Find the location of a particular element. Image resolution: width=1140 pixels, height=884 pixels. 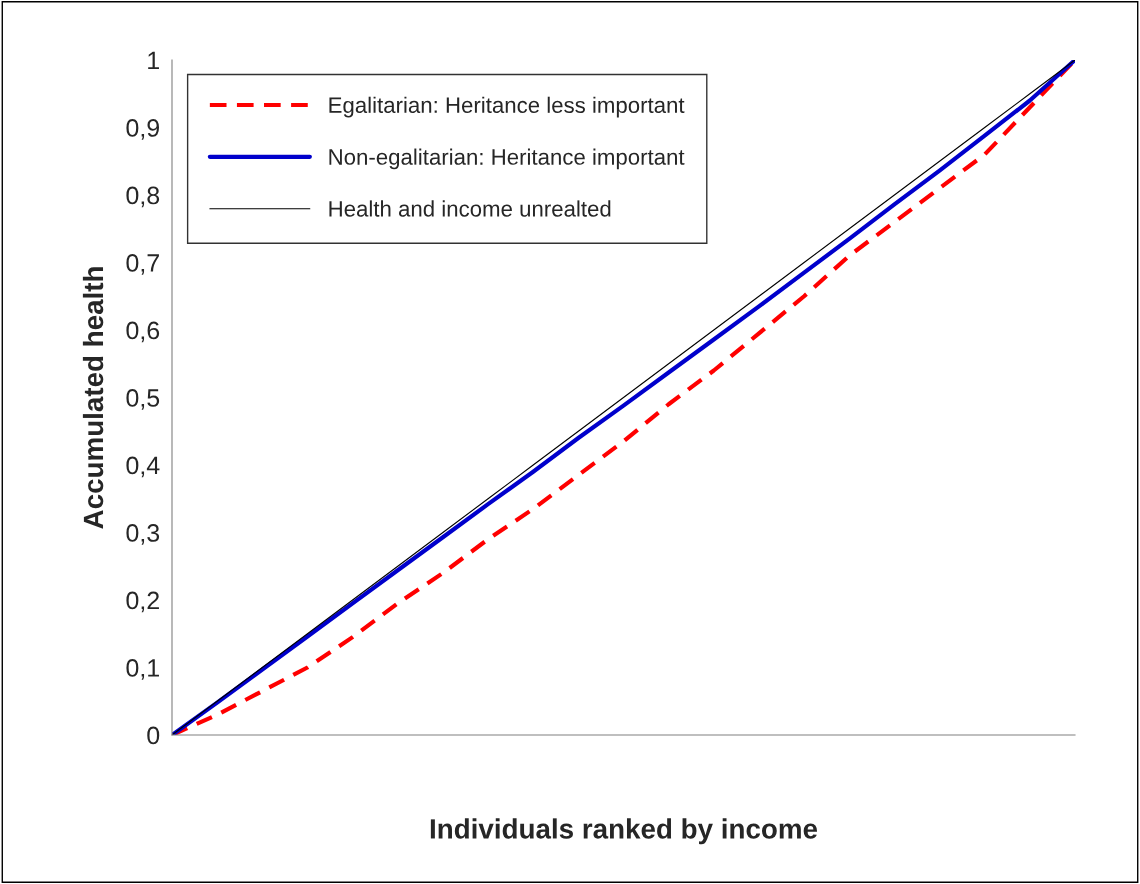

x-axis-title: Individuals ranked by income is located at coordinates (624, 831).